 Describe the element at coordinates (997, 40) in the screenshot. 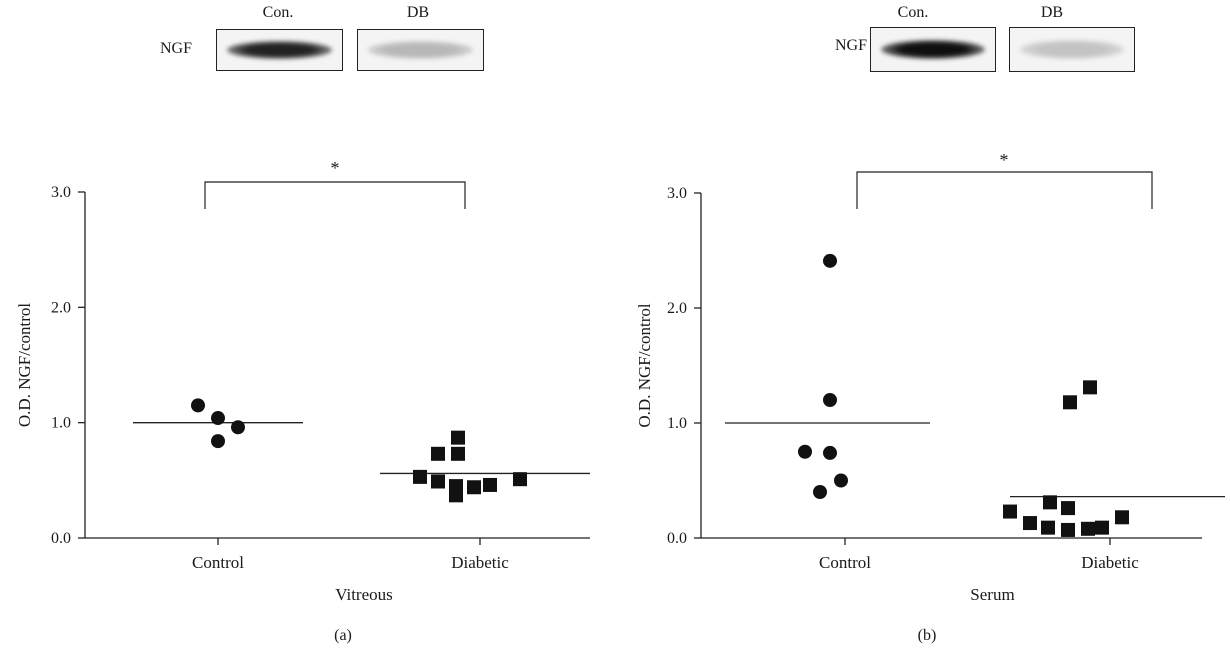

I see `western-blot-b: Con. DB NGF` at that location.